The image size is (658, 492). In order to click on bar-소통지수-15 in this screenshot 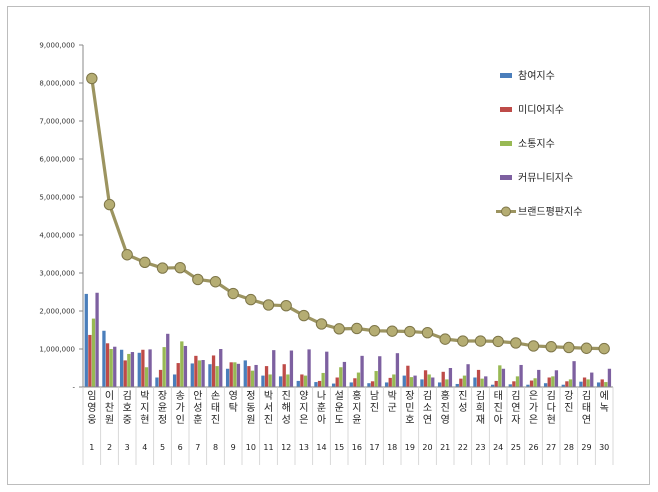, I will do `click(341, 377)`.